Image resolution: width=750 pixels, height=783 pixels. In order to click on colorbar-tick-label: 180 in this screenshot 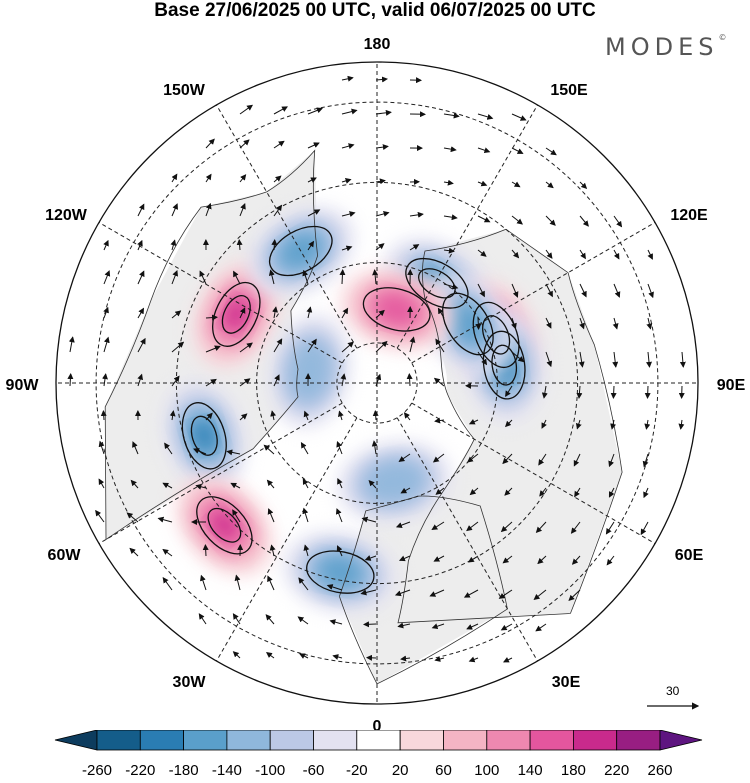, I will do `click(573, 770)`.